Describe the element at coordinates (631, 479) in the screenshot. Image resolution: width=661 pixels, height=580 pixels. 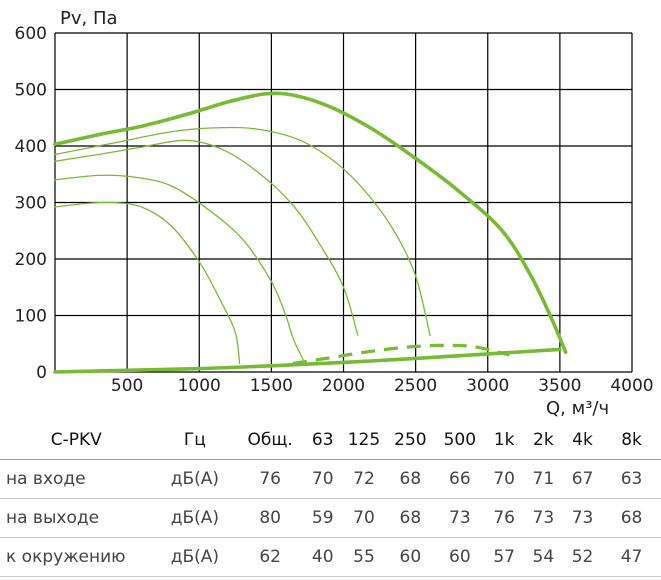
I see `table-cell: 63` at that location.